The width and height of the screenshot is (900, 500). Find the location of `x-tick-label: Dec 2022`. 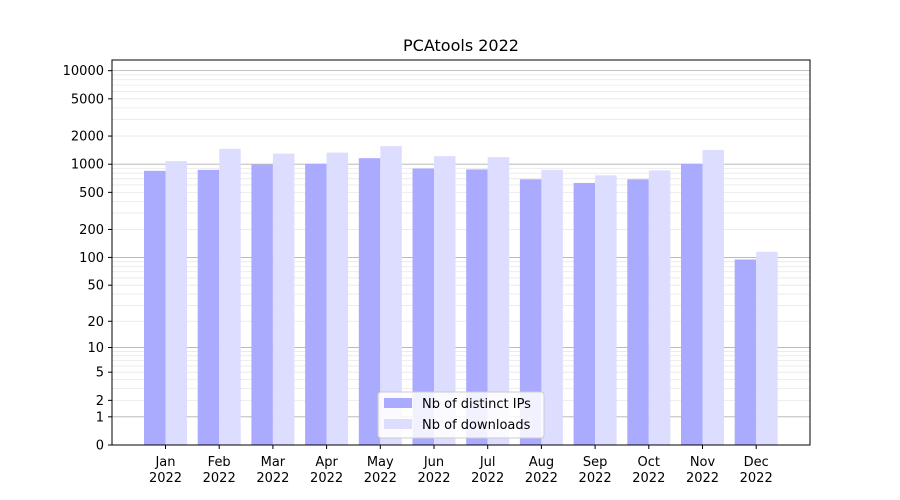

x-tick-label: Dec 2022 is located at coordinates (756, 470).